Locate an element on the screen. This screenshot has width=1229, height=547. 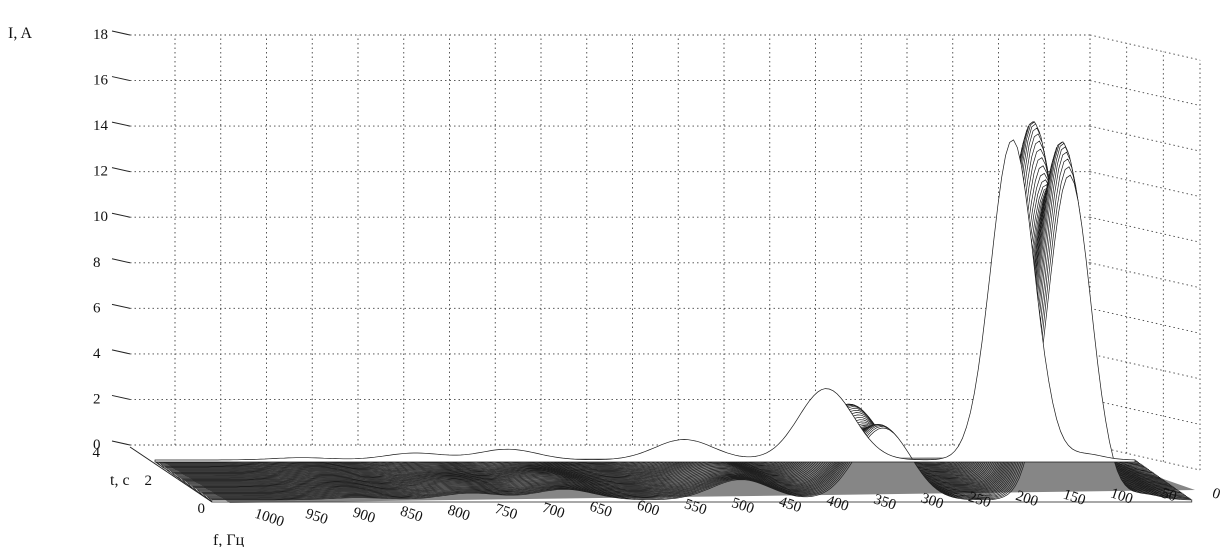
f-tick-label: 200 is located at coordinates (1027, 499).